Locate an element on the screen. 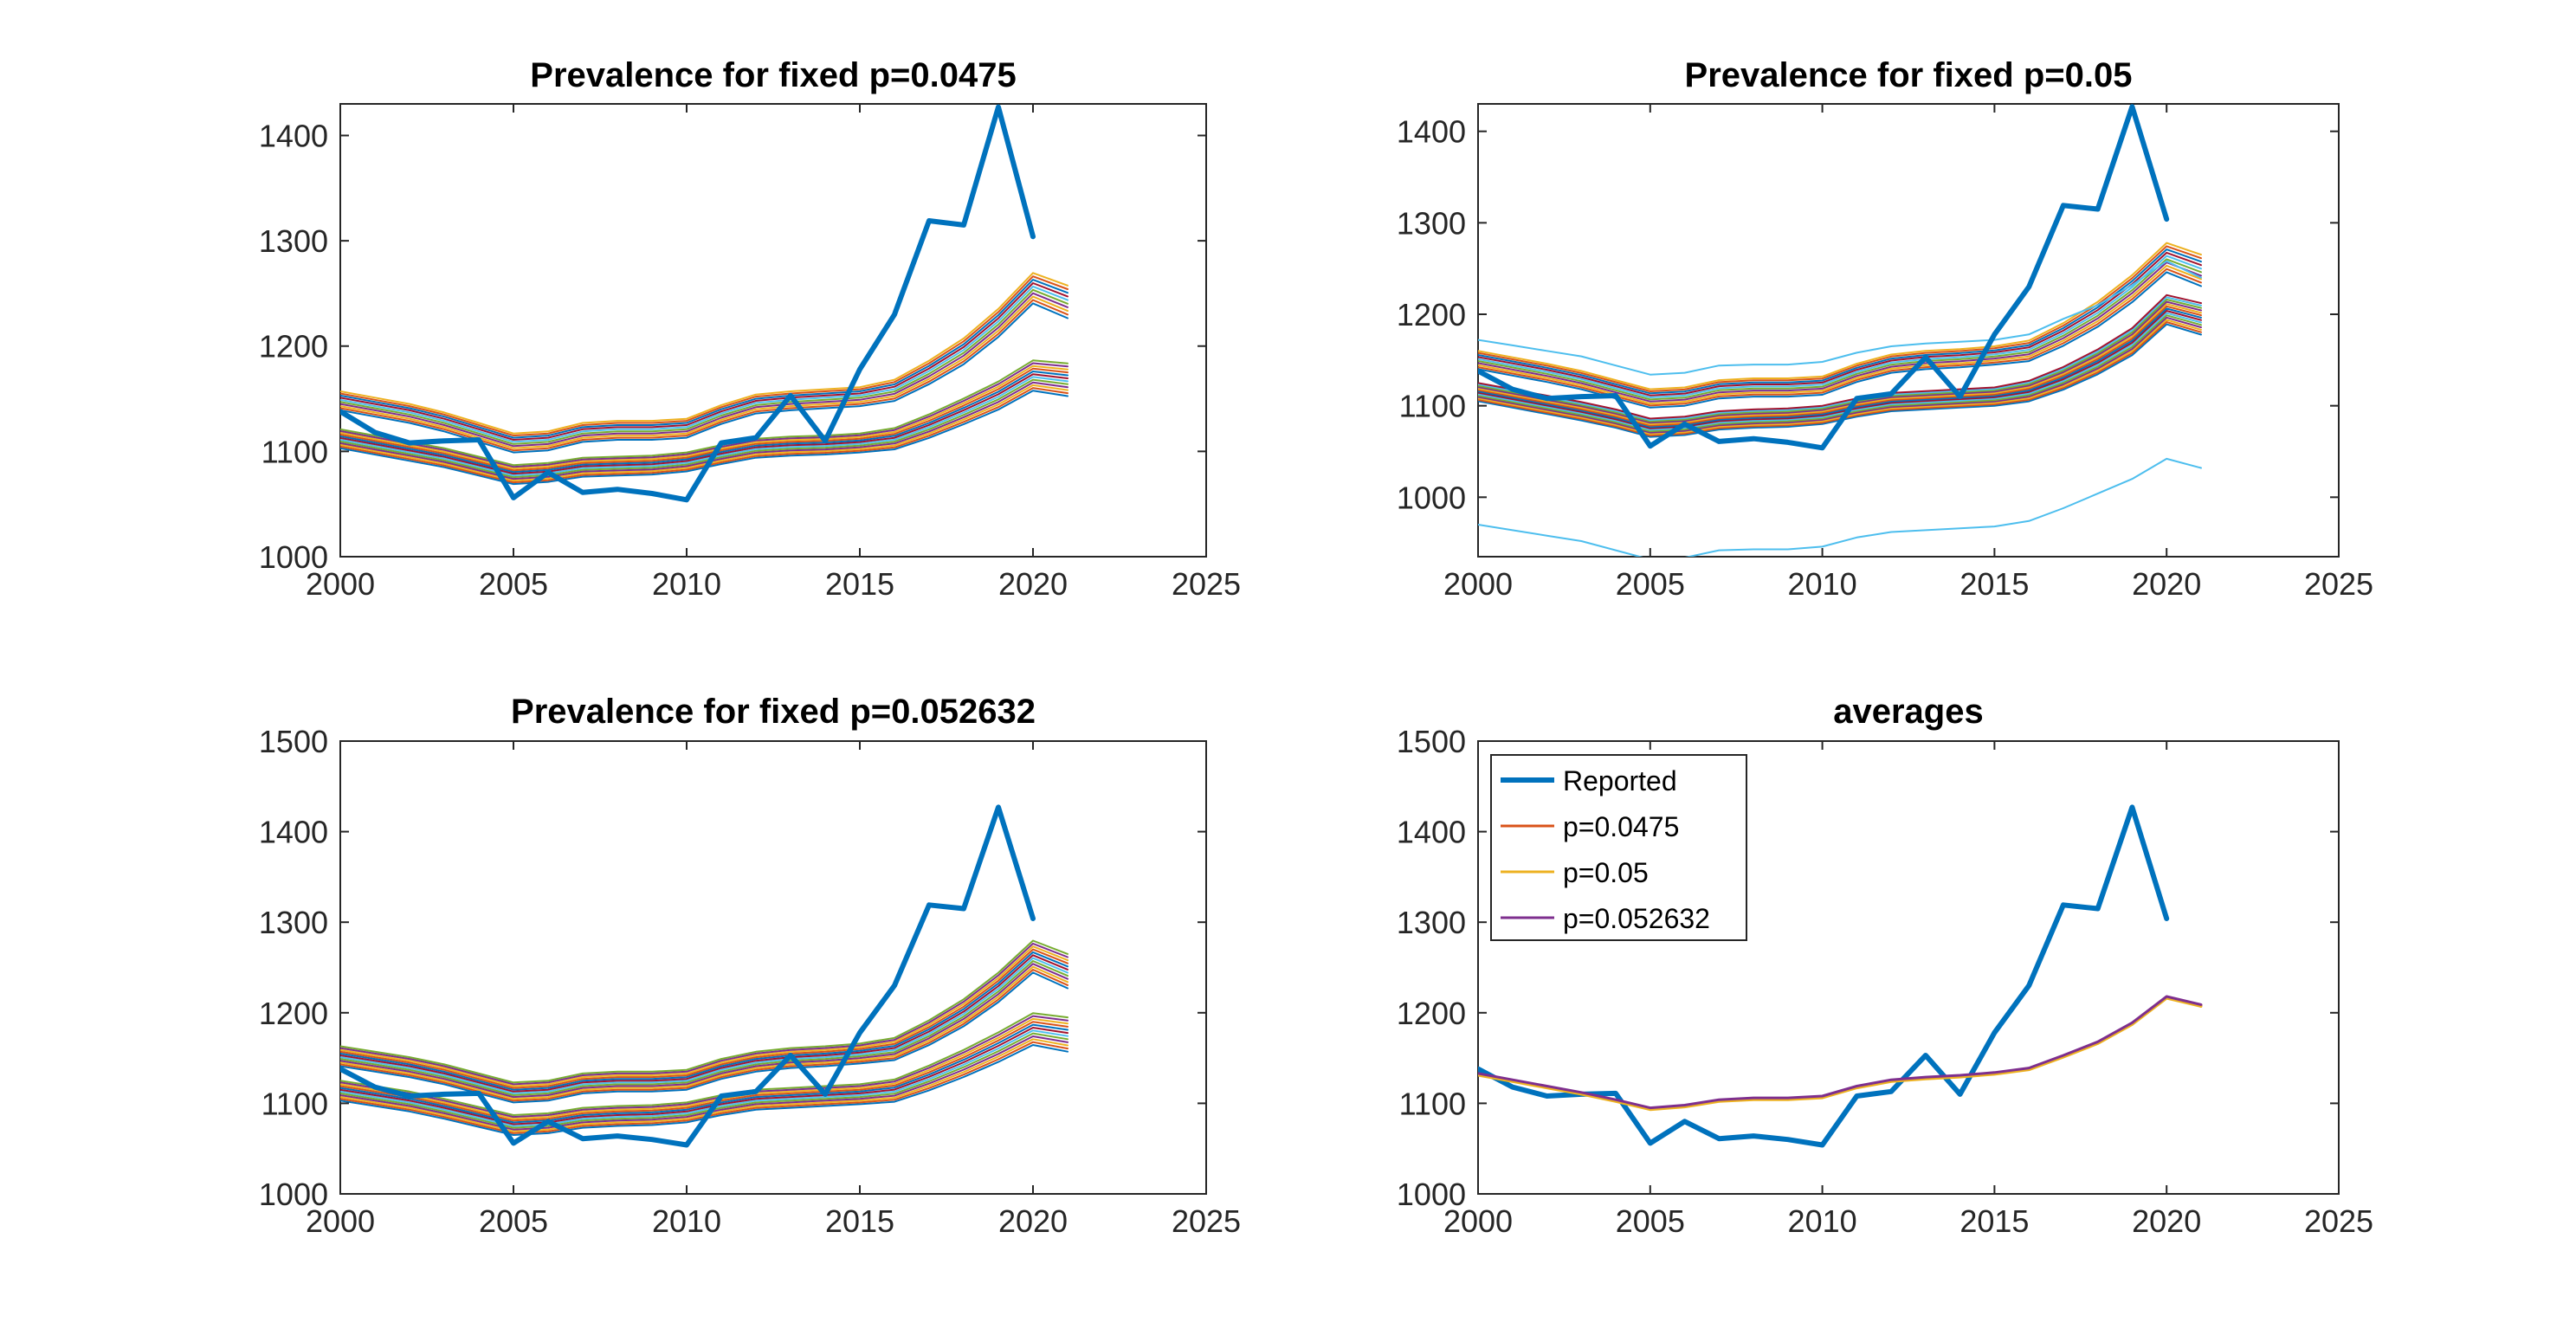 The height and width of the screenshot is (1335, 2576). legend-label-reported: Reported is located at coordinates (1620, 781).